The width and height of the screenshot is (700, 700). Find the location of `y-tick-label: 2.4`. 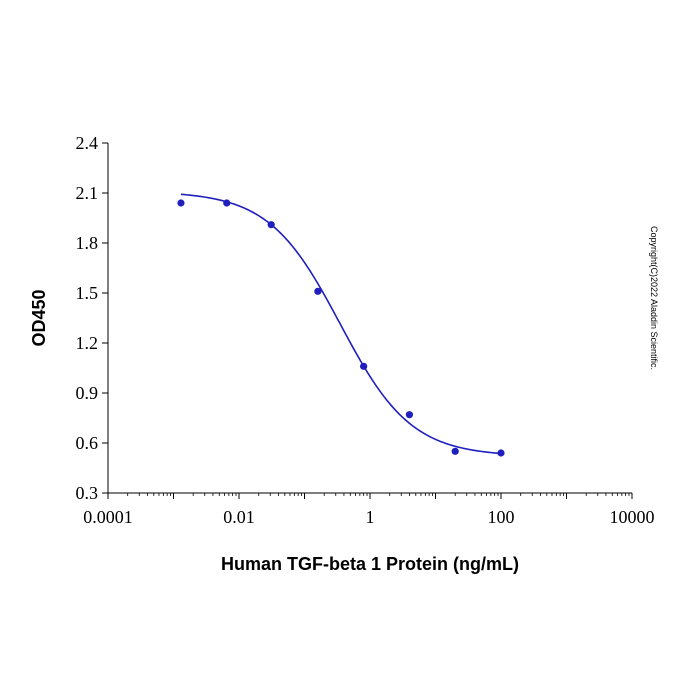

y-tick-label: 2.4 is located at coordinates (87, 143).